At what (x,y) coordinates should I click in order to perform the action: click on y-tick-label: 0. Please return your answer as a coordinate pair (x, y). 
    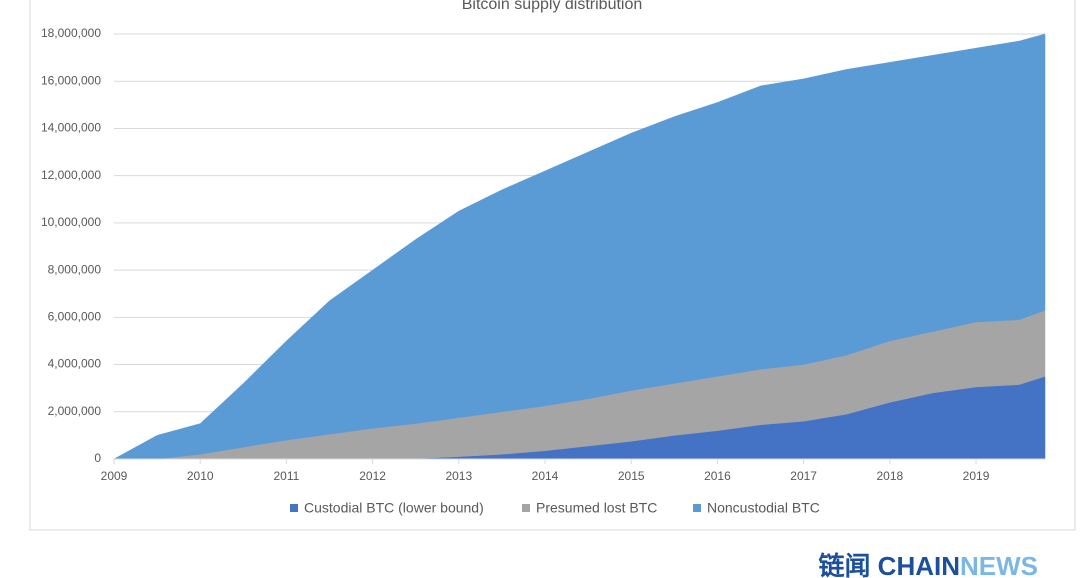
    Looking at the image, I should click on (97, 458).